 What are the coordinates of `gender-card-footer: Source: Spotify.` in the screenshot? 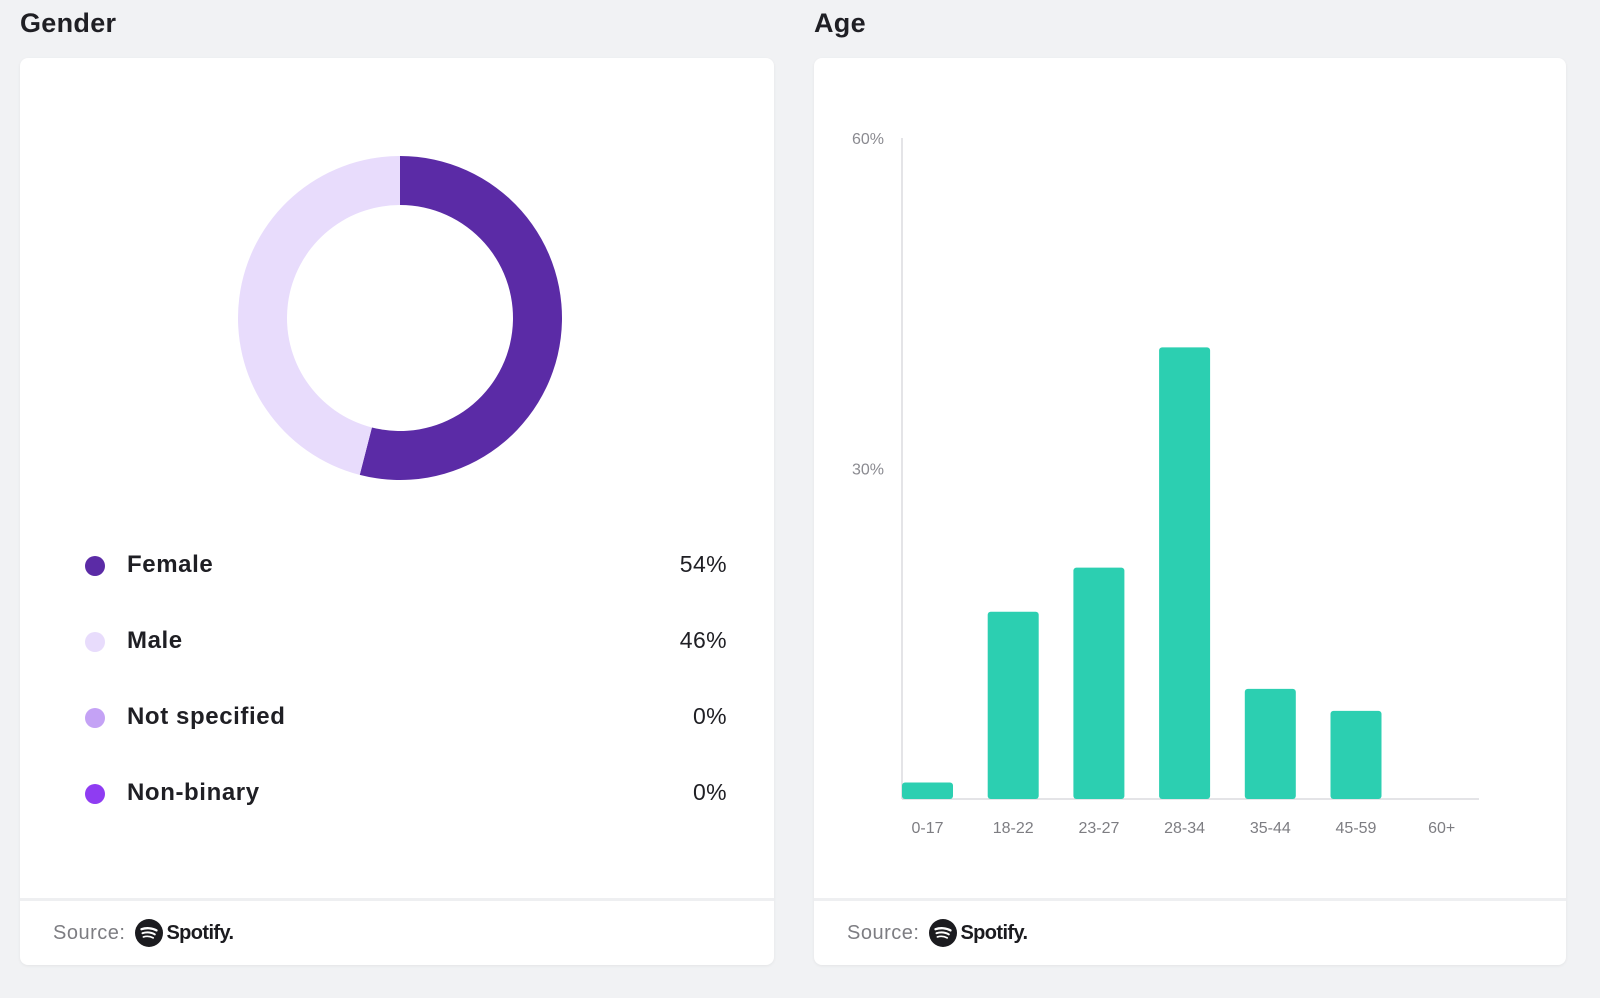 It's located at (397, 931).